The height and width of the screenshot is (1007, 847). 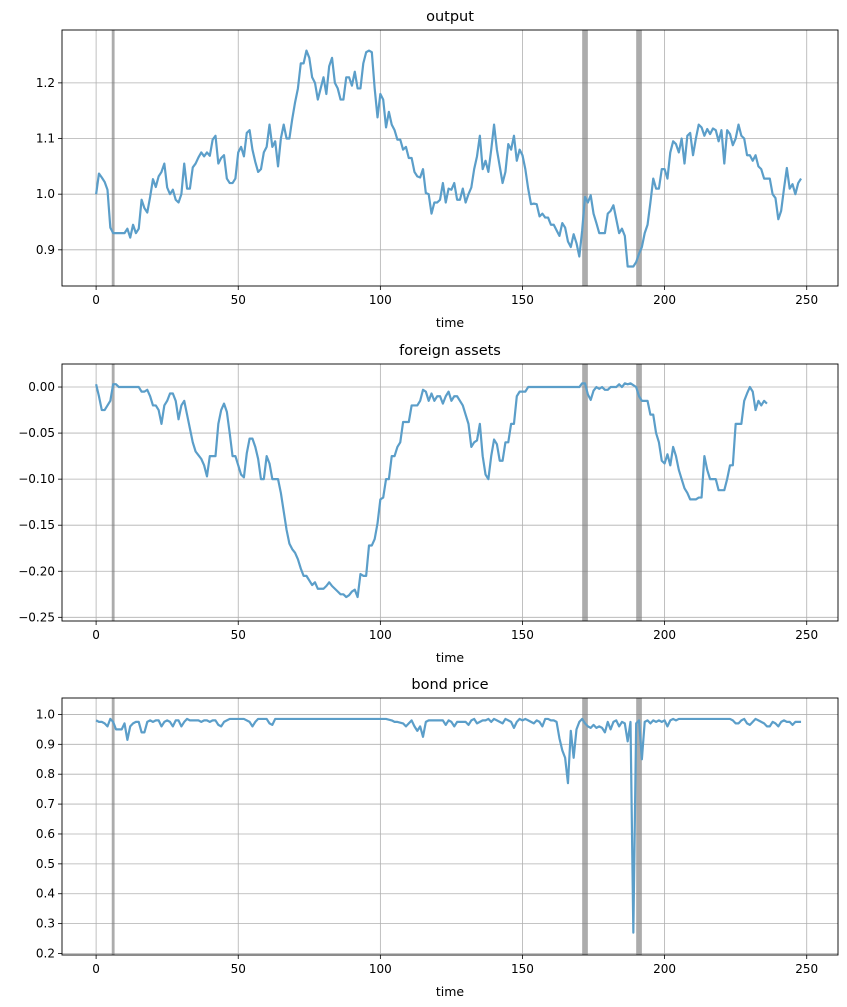 I want to click on y-tick-label: 0.7, so click(x=45, y=804).